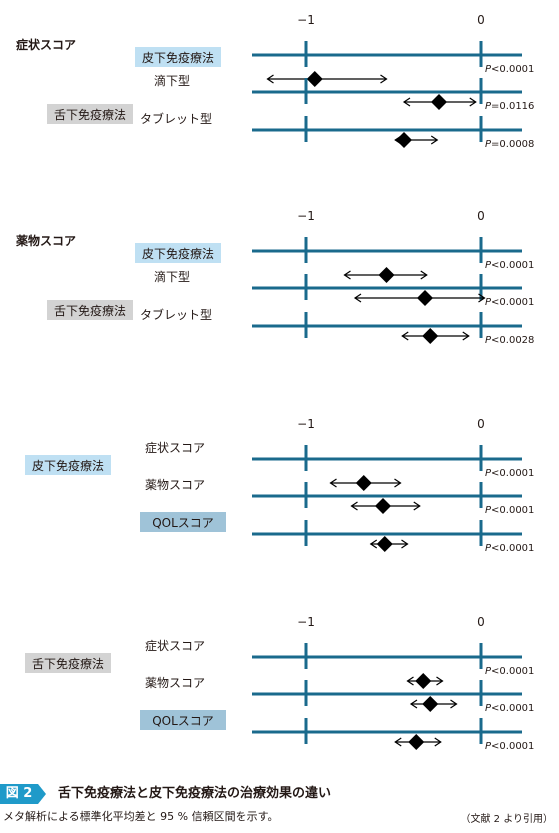 The width and height of the screenshot is (559, 833). What do you see at coordinates (506, 819) in the screenshot?
I see `figure-source: （文献 2 より引用）` at bounding box center [506, 819].